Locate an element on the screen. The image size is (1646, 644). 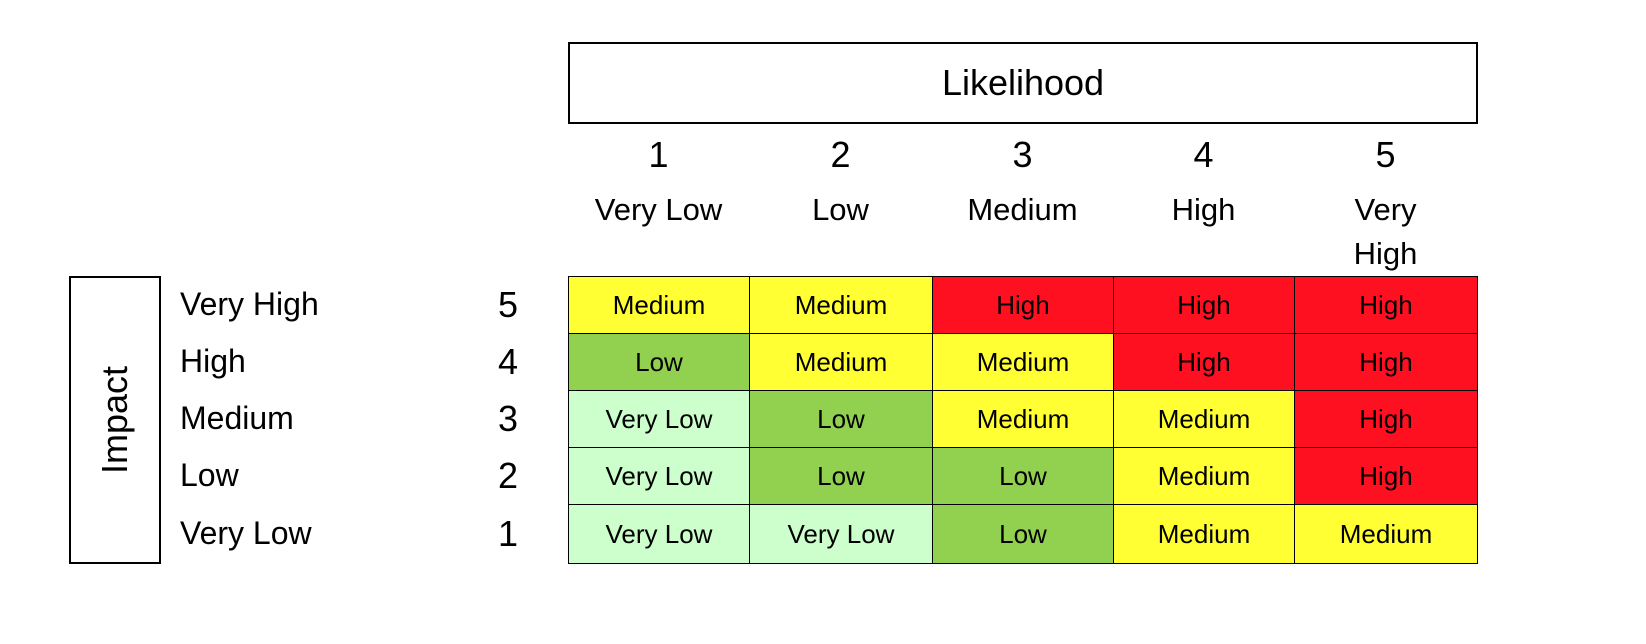
column-number: 2 is located at coordinates (840, 154).